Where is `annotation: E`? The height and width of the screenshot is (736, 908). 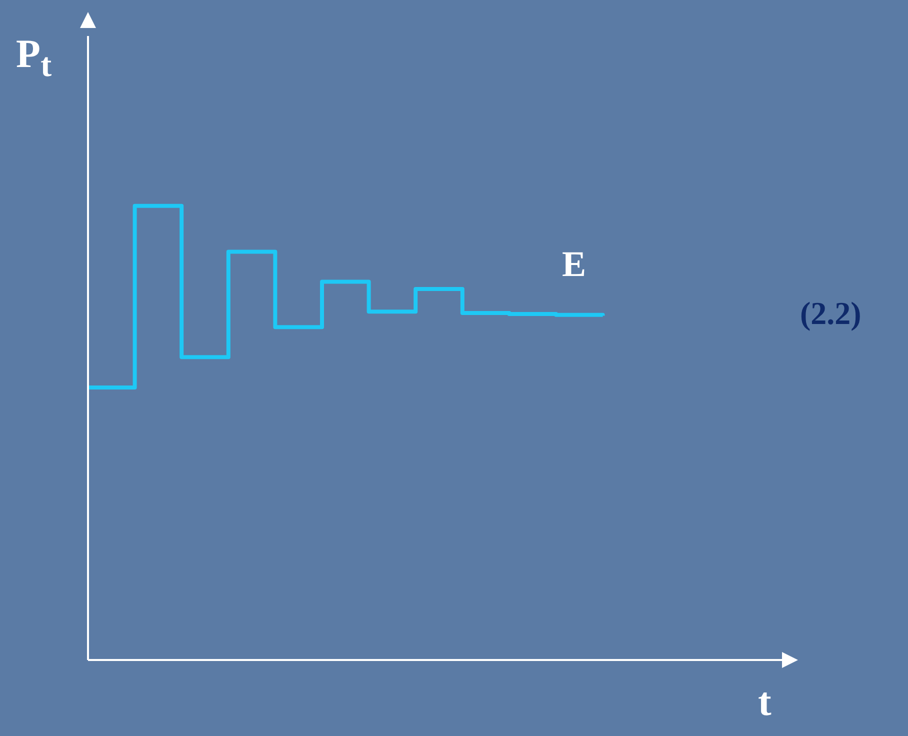 annotation: E is located at coordinates (574, 264).